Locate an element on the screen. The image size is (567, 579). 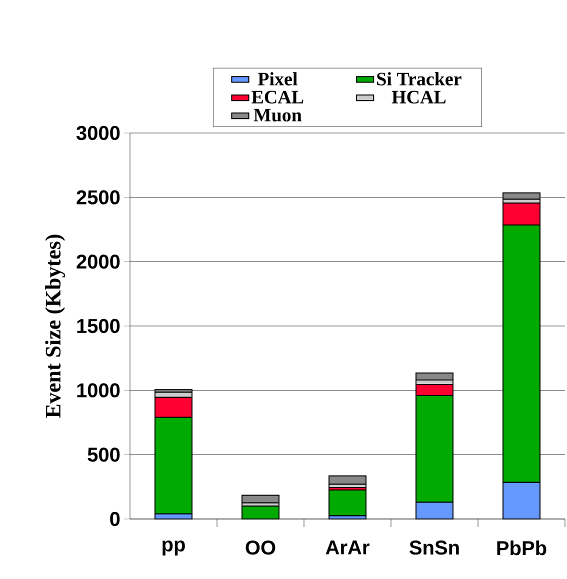
x-tick-label: PbPb is located at coordinates (521, 548).